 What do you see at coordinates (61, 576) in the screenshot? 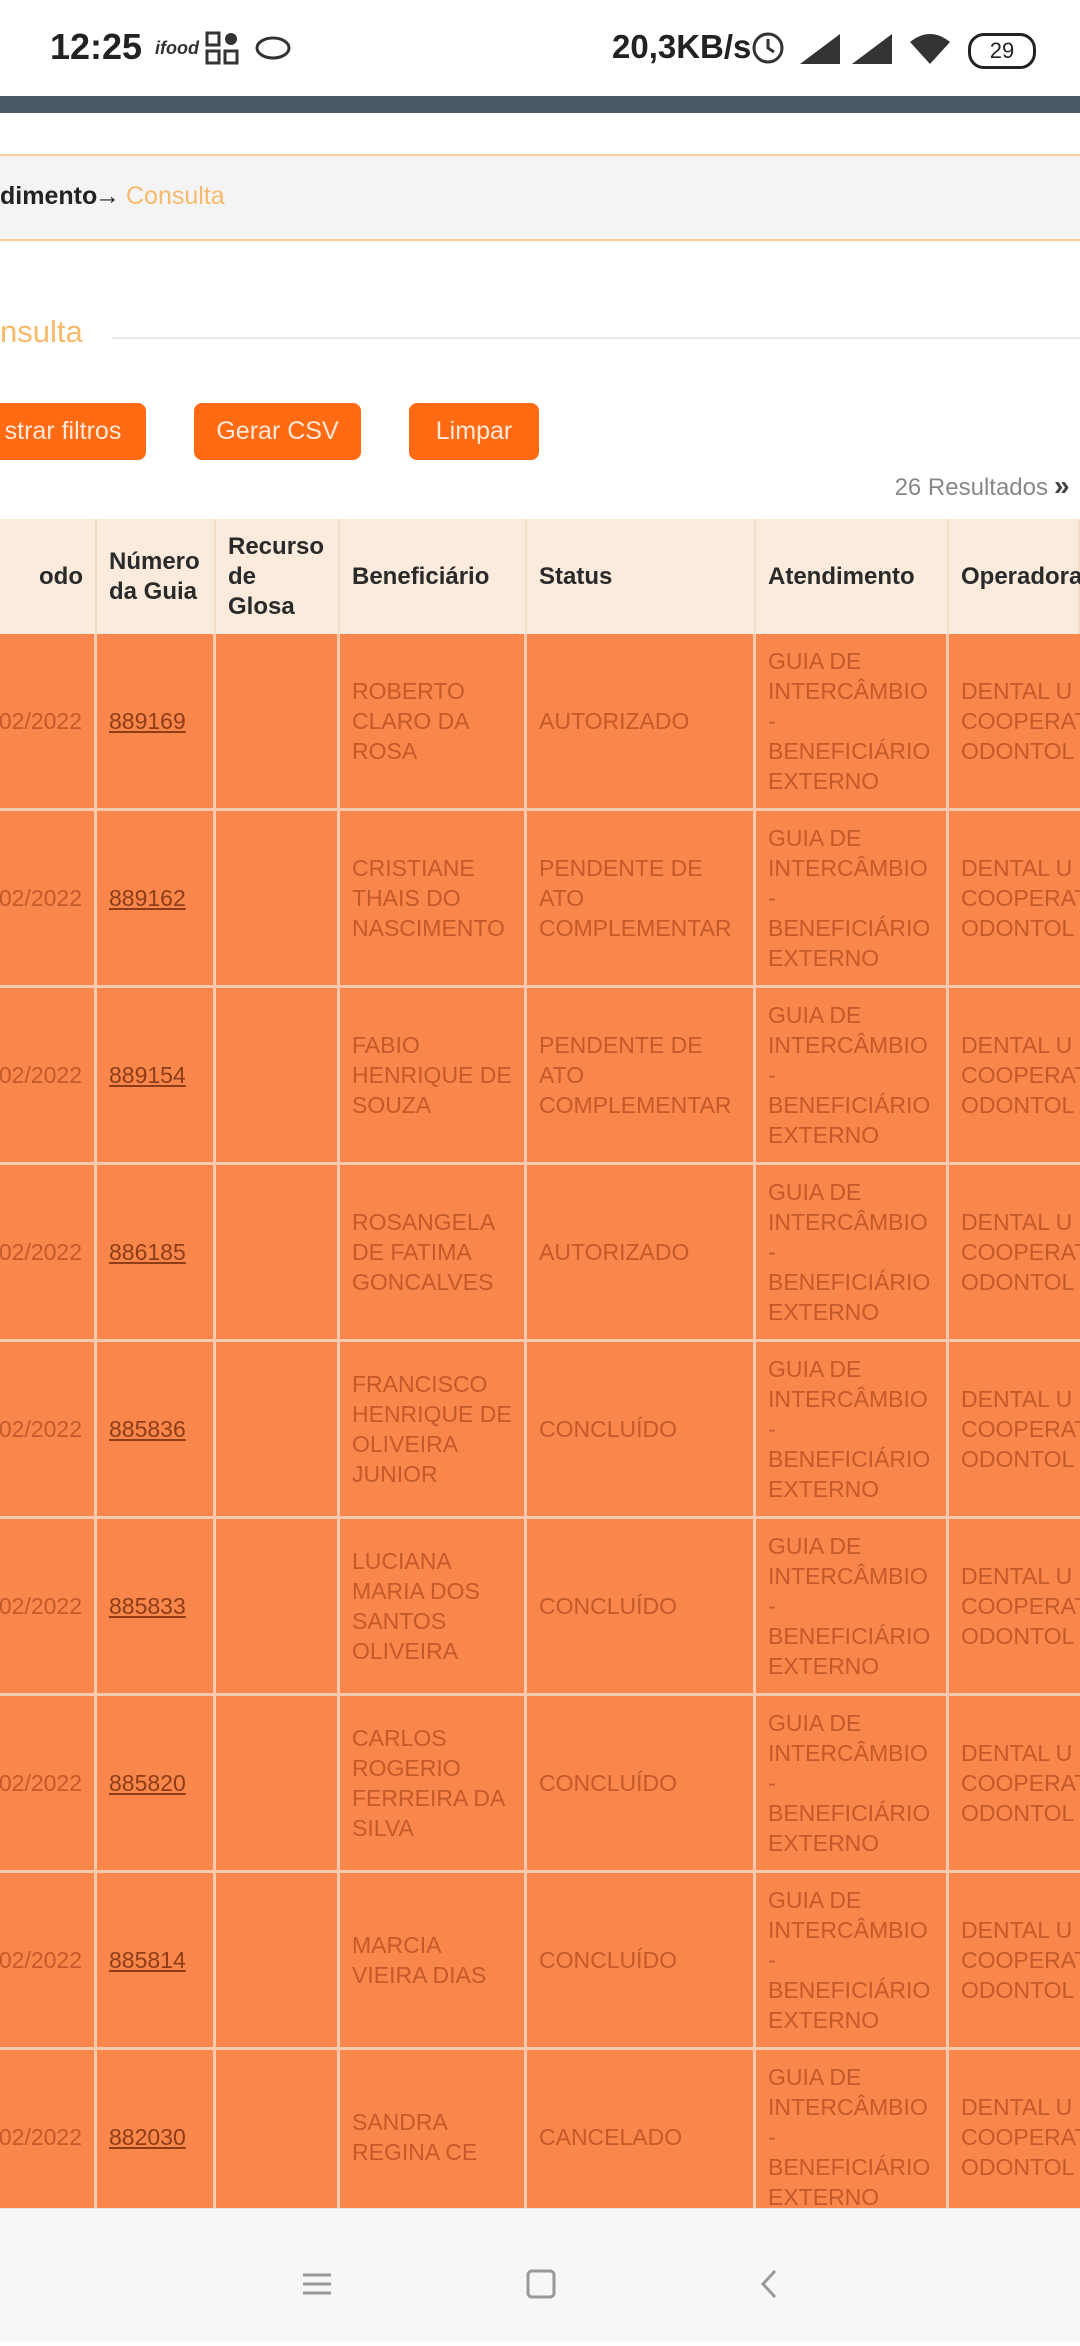
I see `column-header-text: odo` at bounding box center [61, 576].